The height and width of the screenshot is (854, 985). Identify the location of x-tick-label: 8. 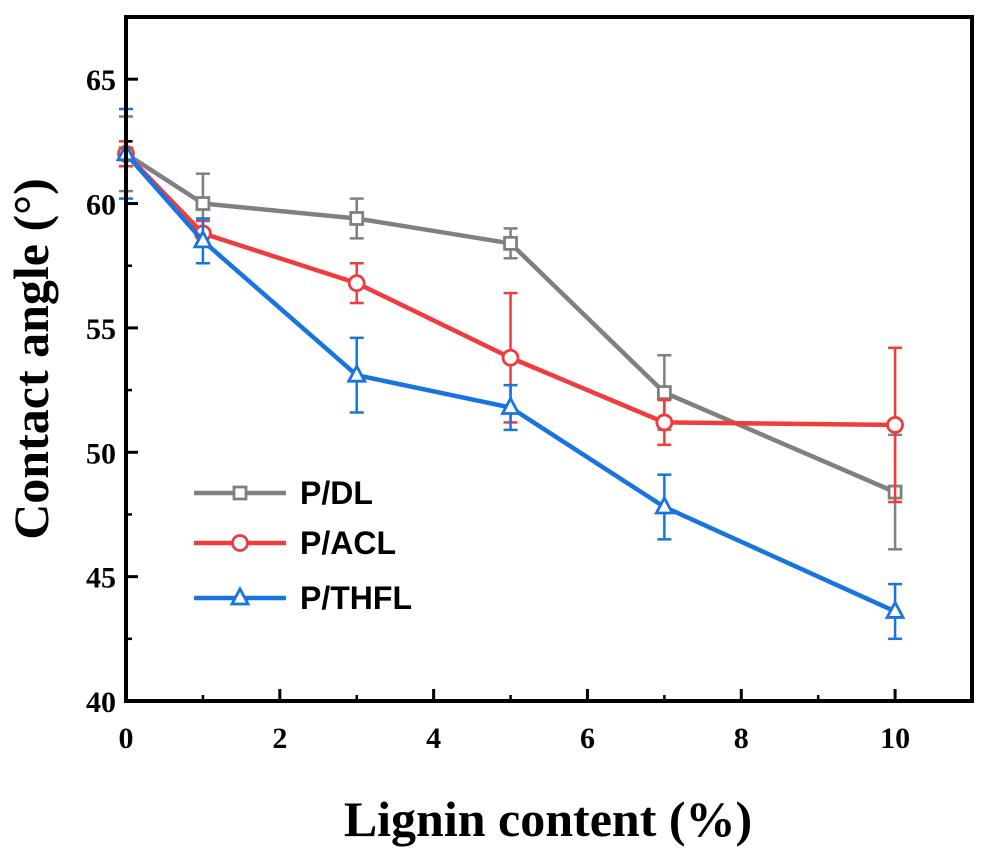
(741, 738).